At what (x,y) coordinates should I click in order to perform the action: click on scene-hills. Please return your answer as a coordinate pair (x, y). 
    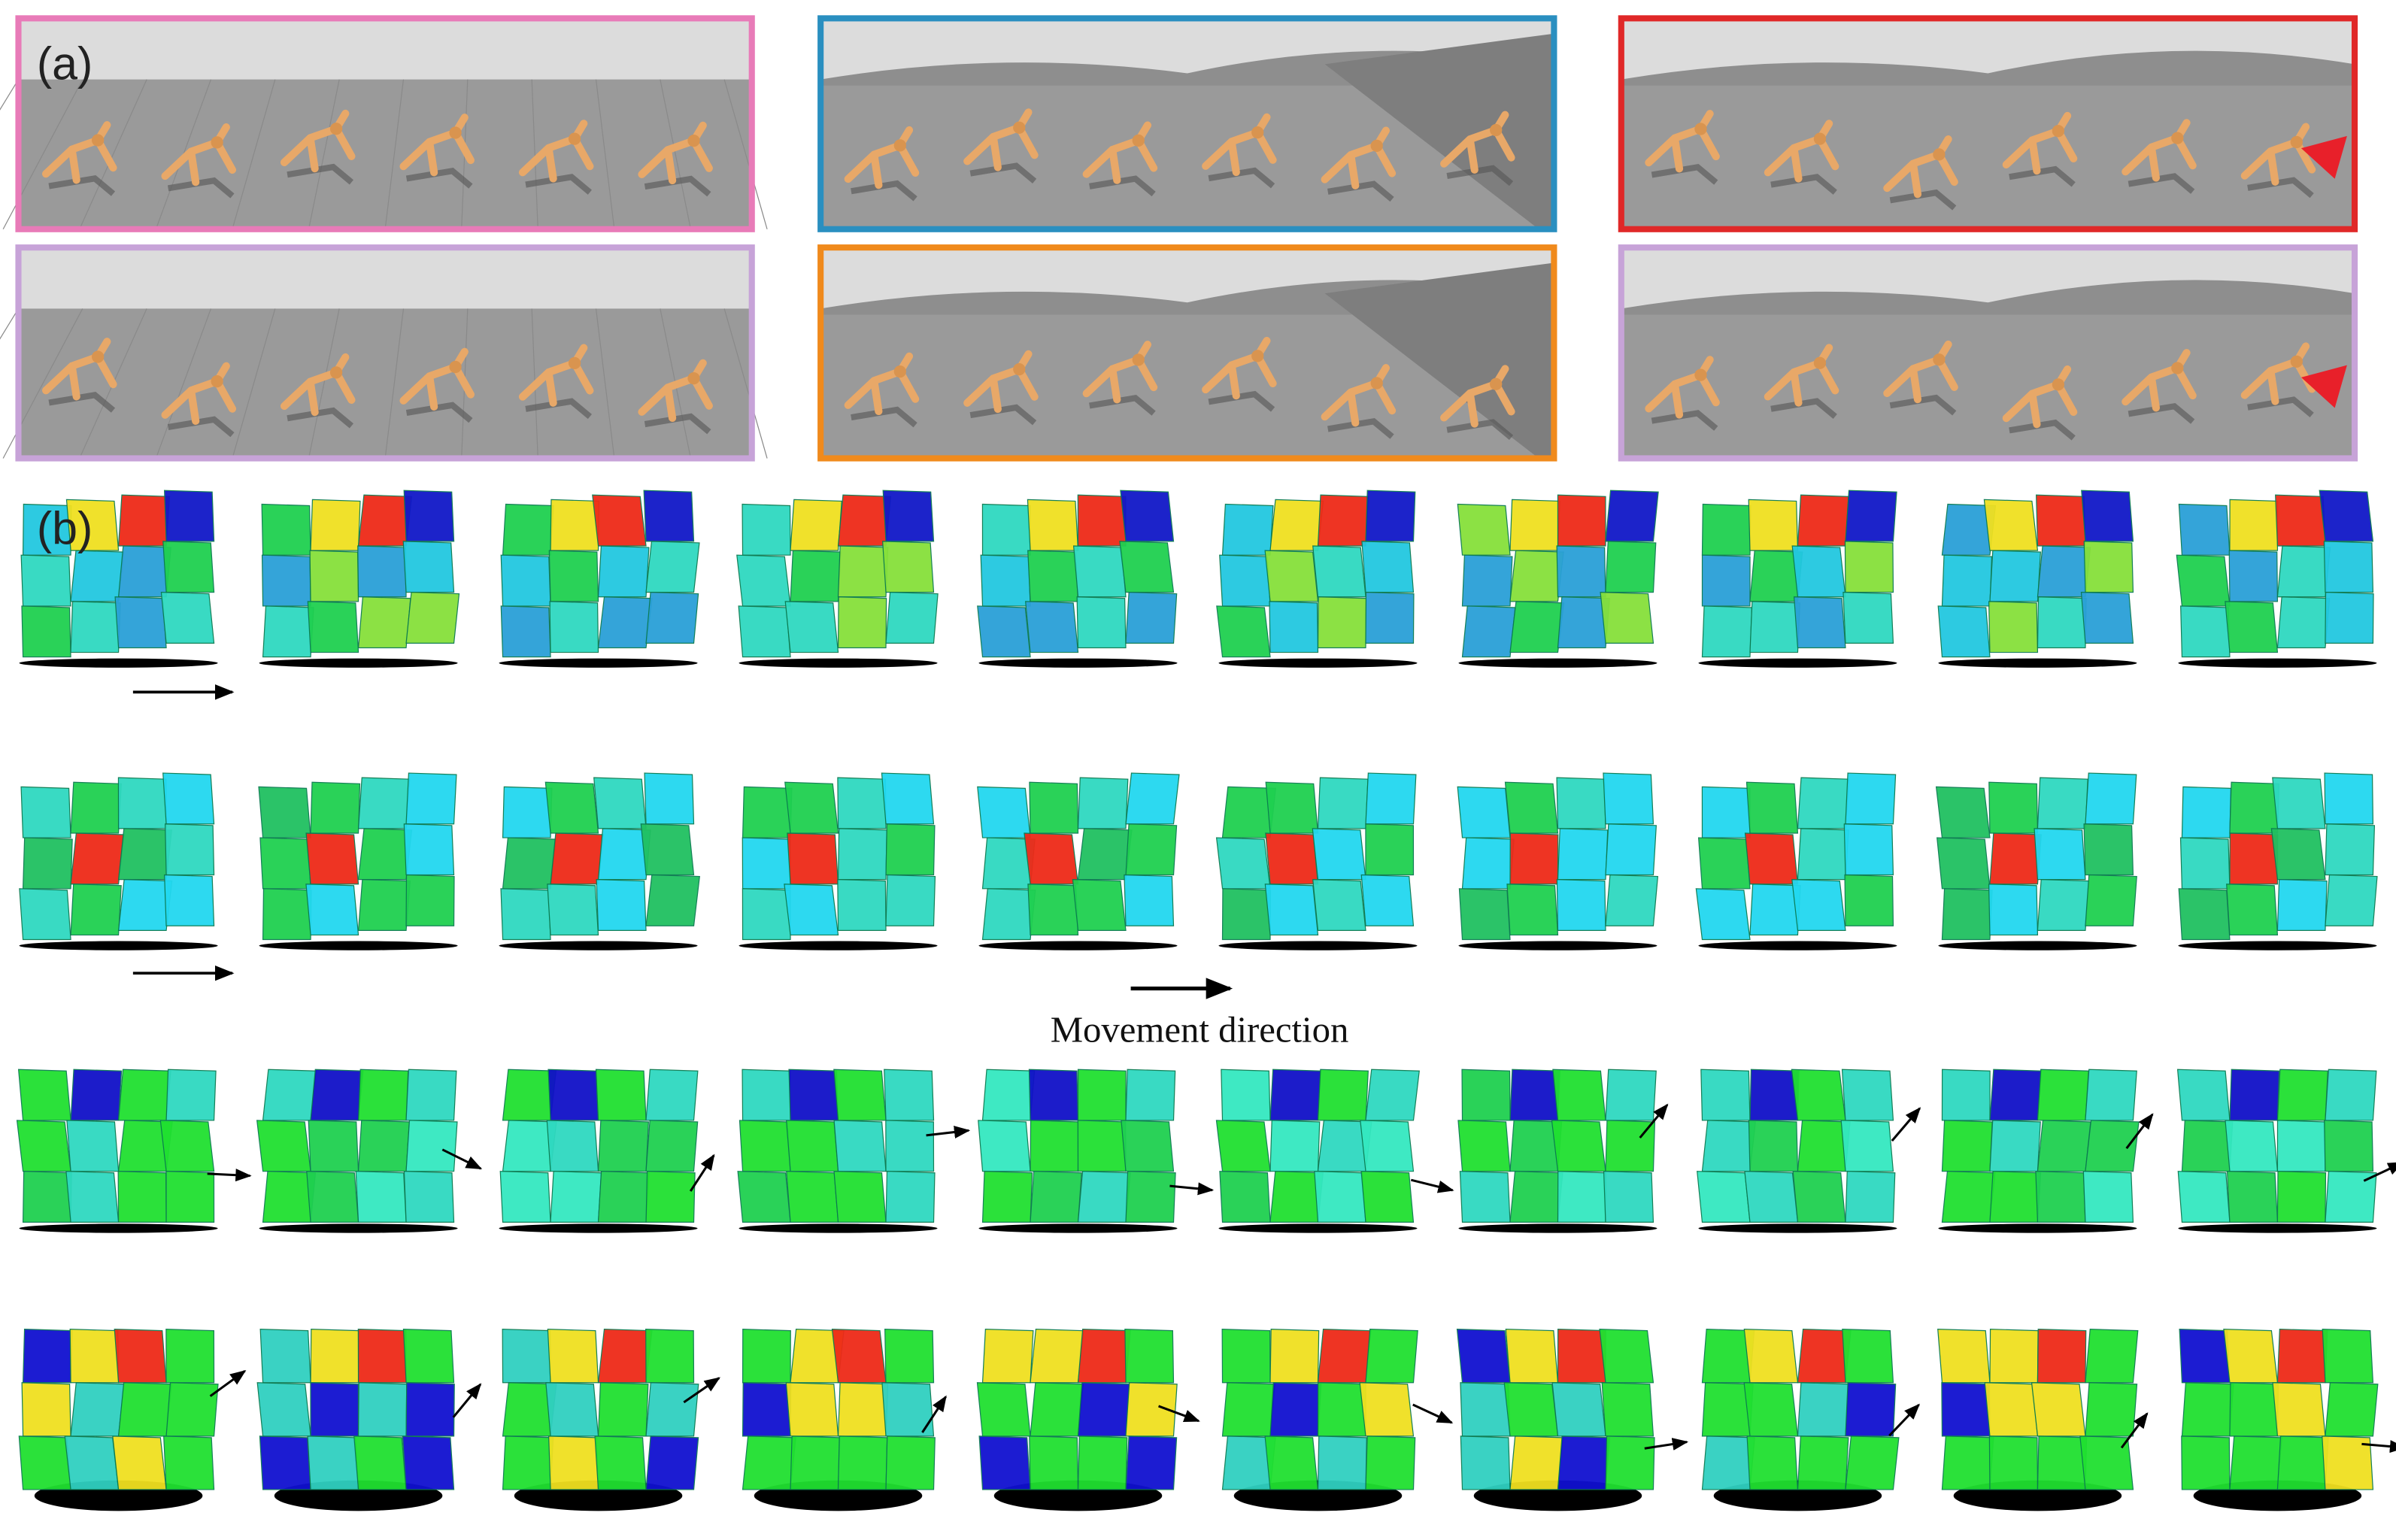
    Looking at the image, I should click on (1988, 68).